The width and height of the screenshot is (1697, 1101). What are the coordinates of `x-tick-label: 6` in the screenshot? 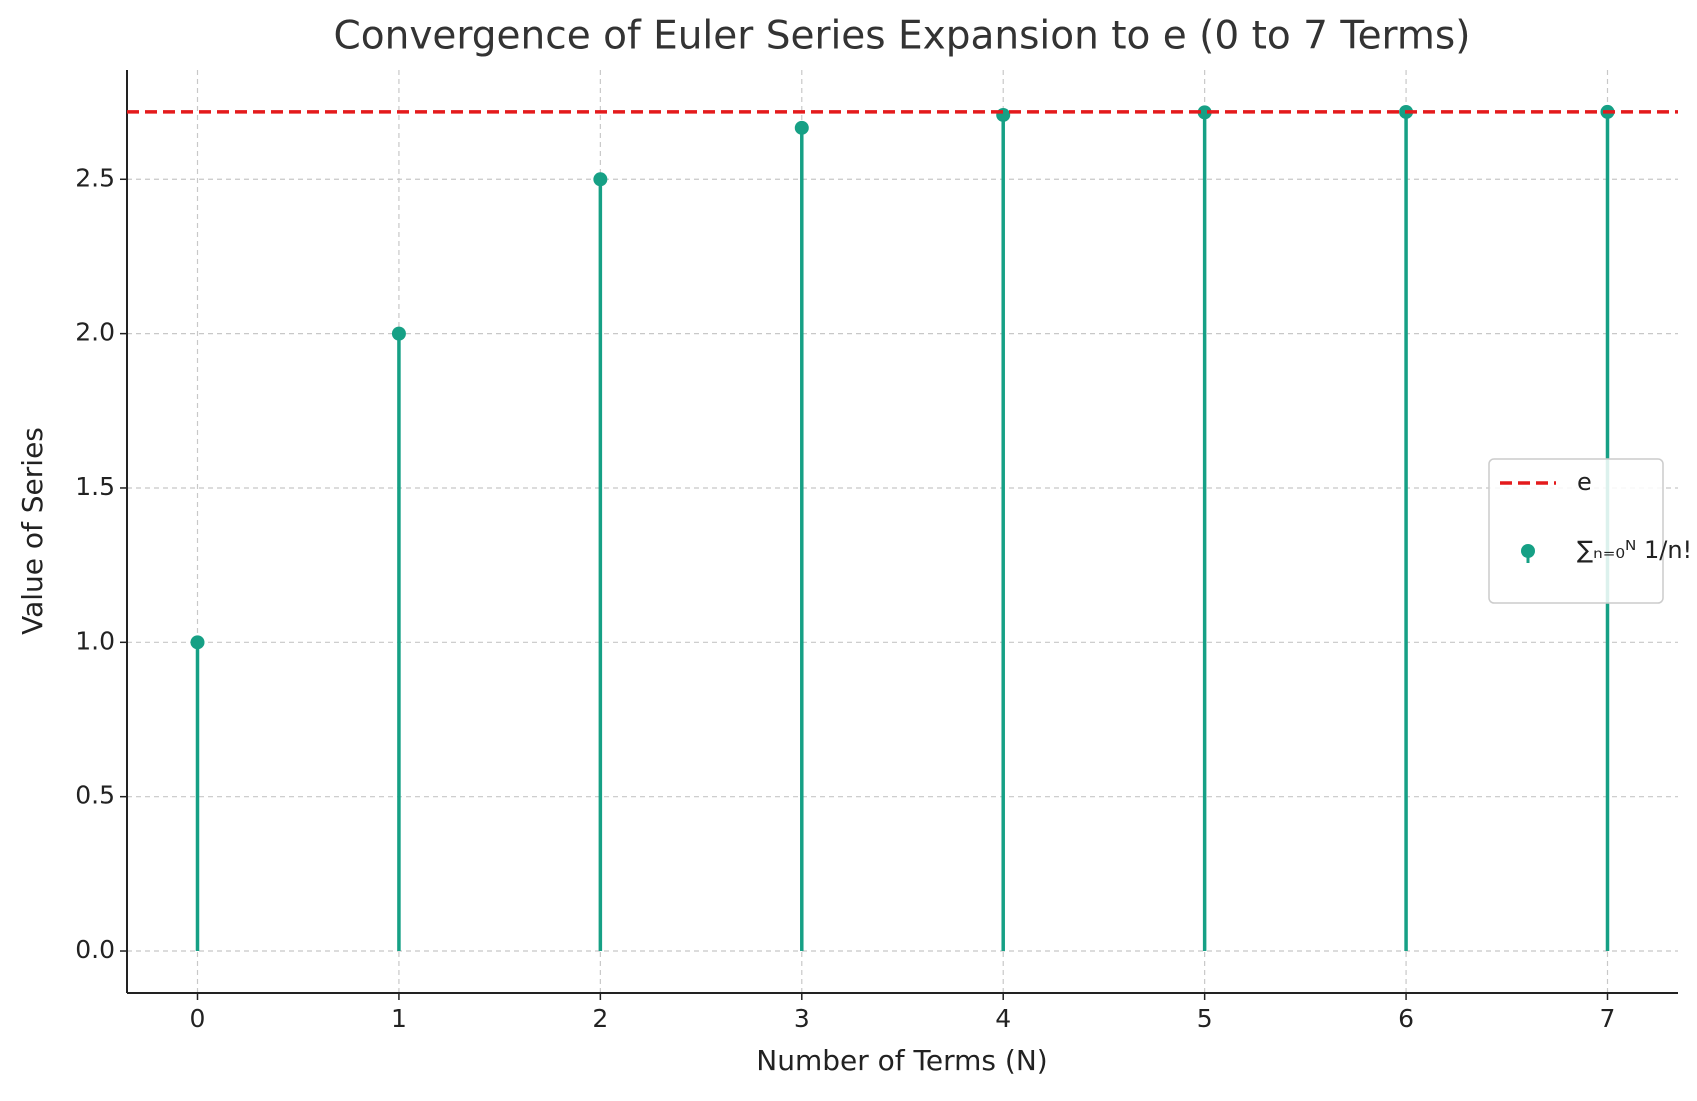 It's located at (1406, 1018).